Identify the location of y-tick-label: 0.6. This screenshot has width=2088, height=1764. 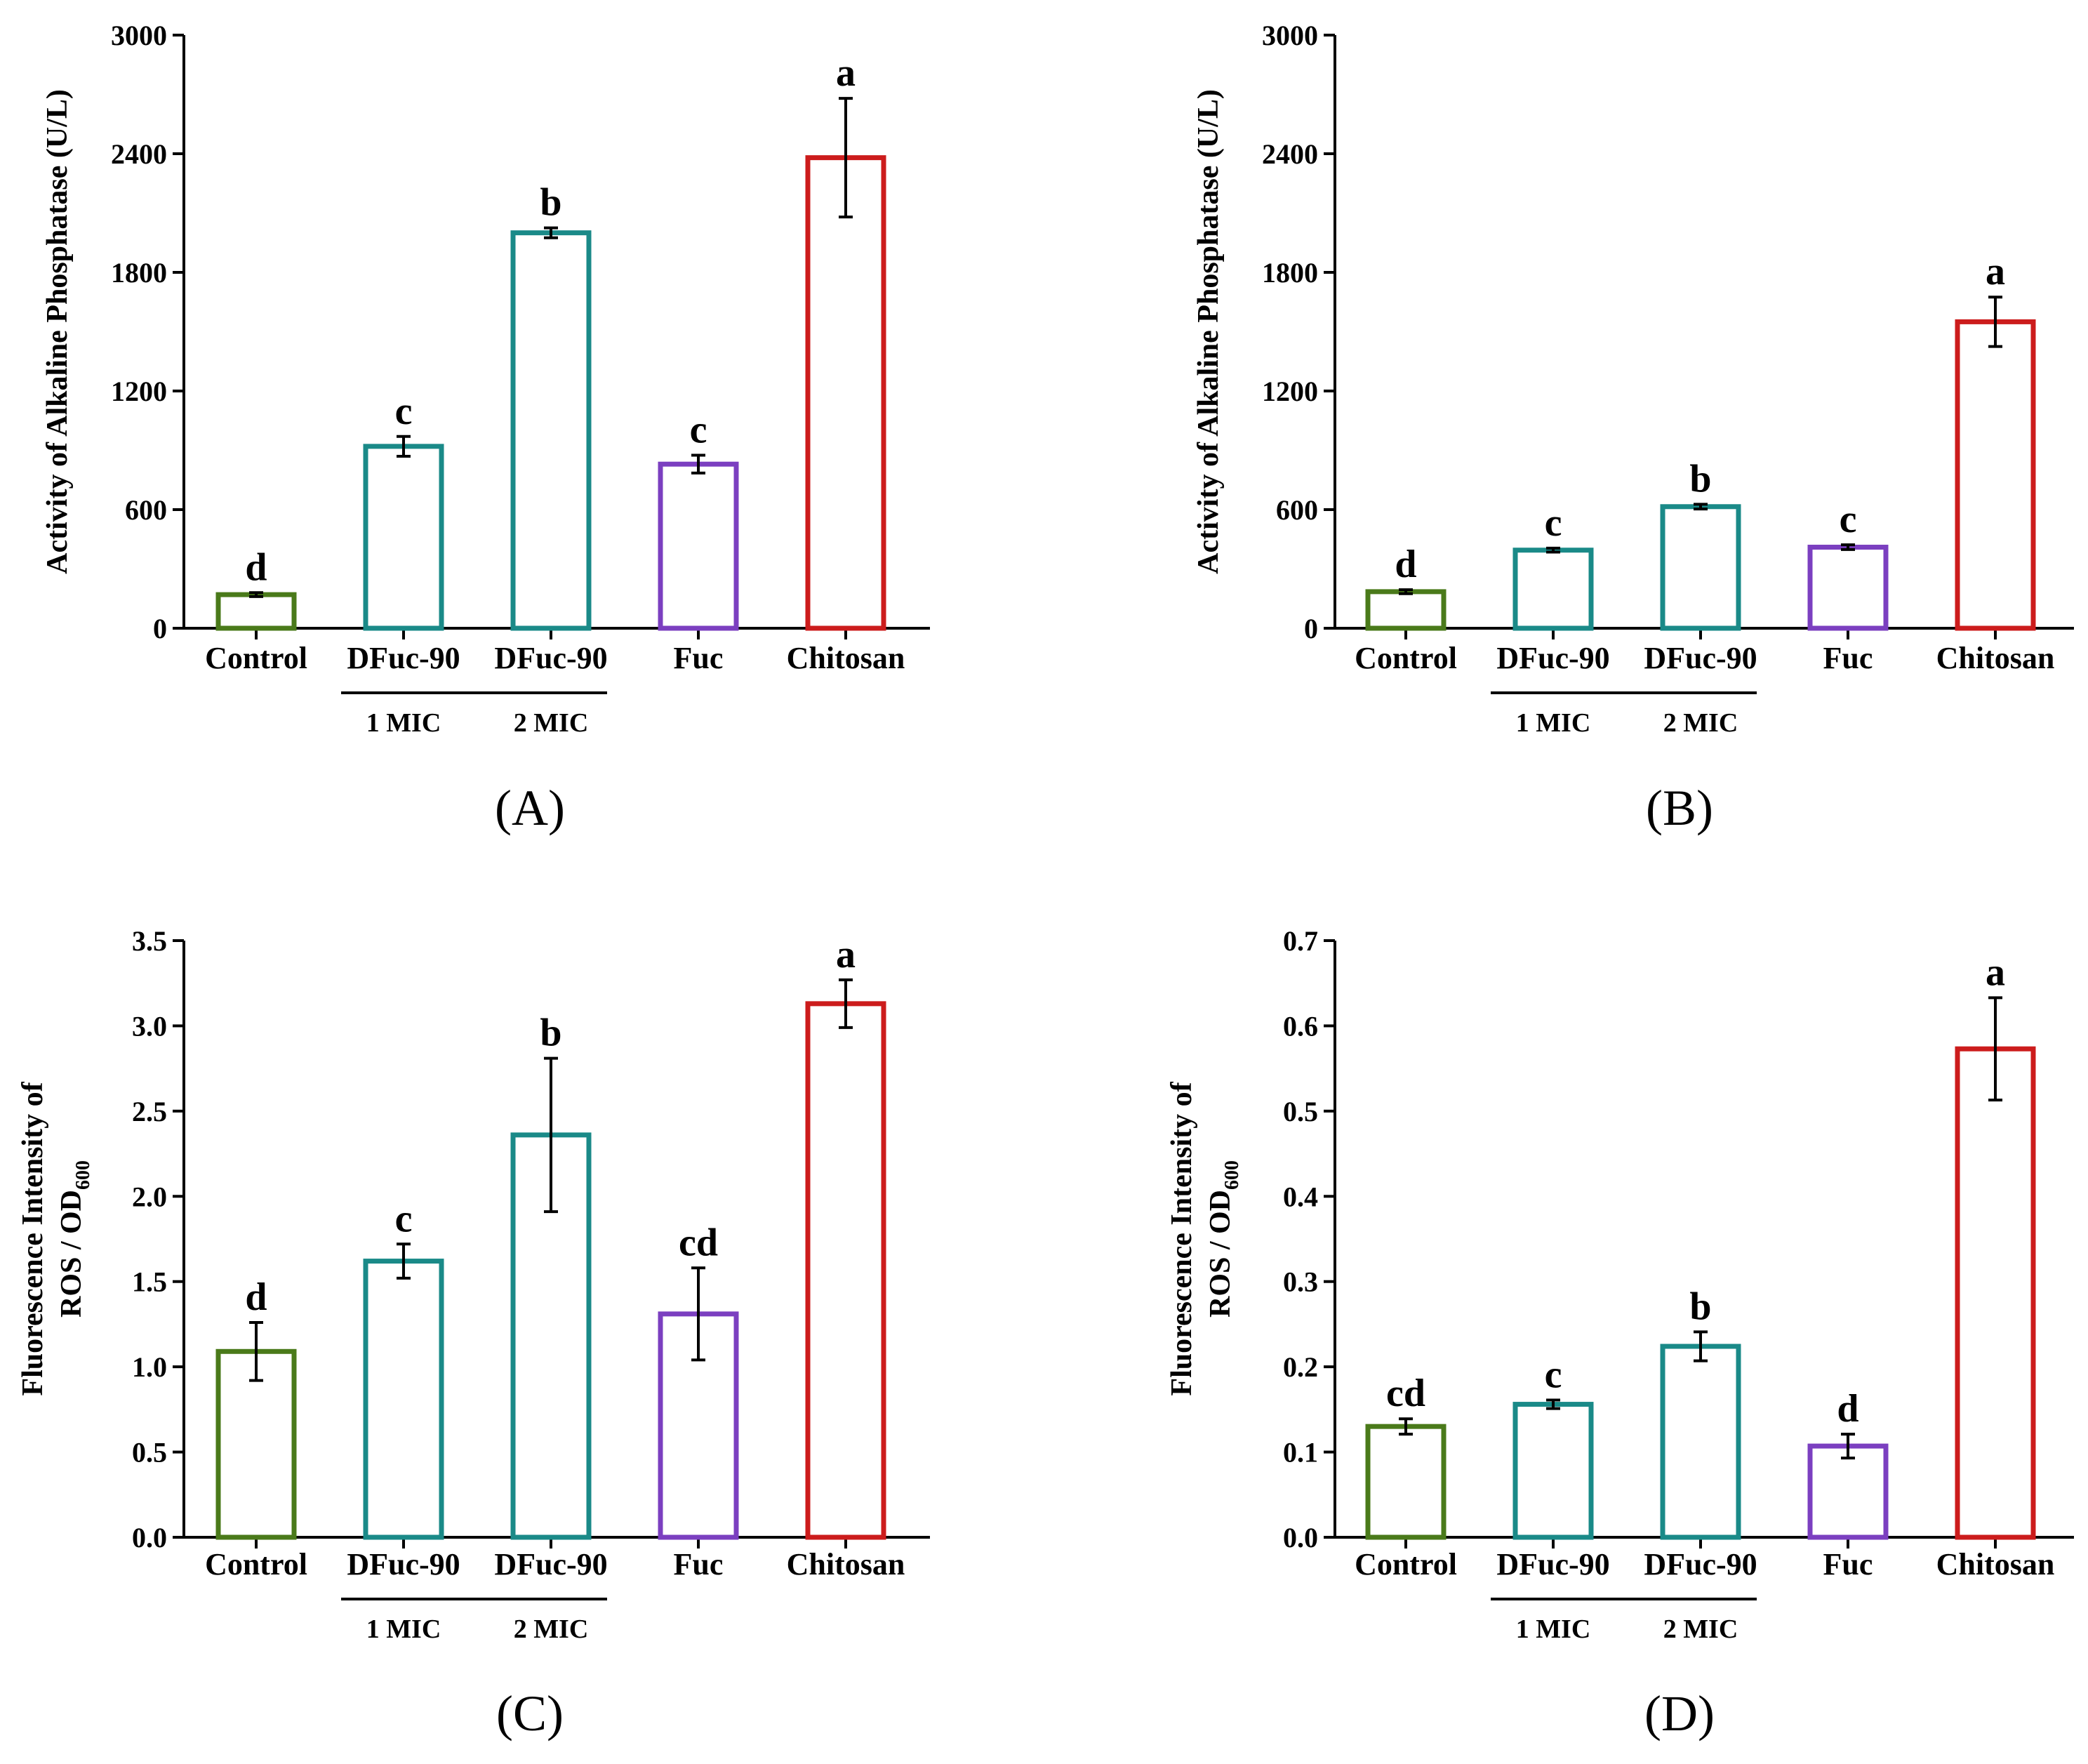
(1300, 1026).